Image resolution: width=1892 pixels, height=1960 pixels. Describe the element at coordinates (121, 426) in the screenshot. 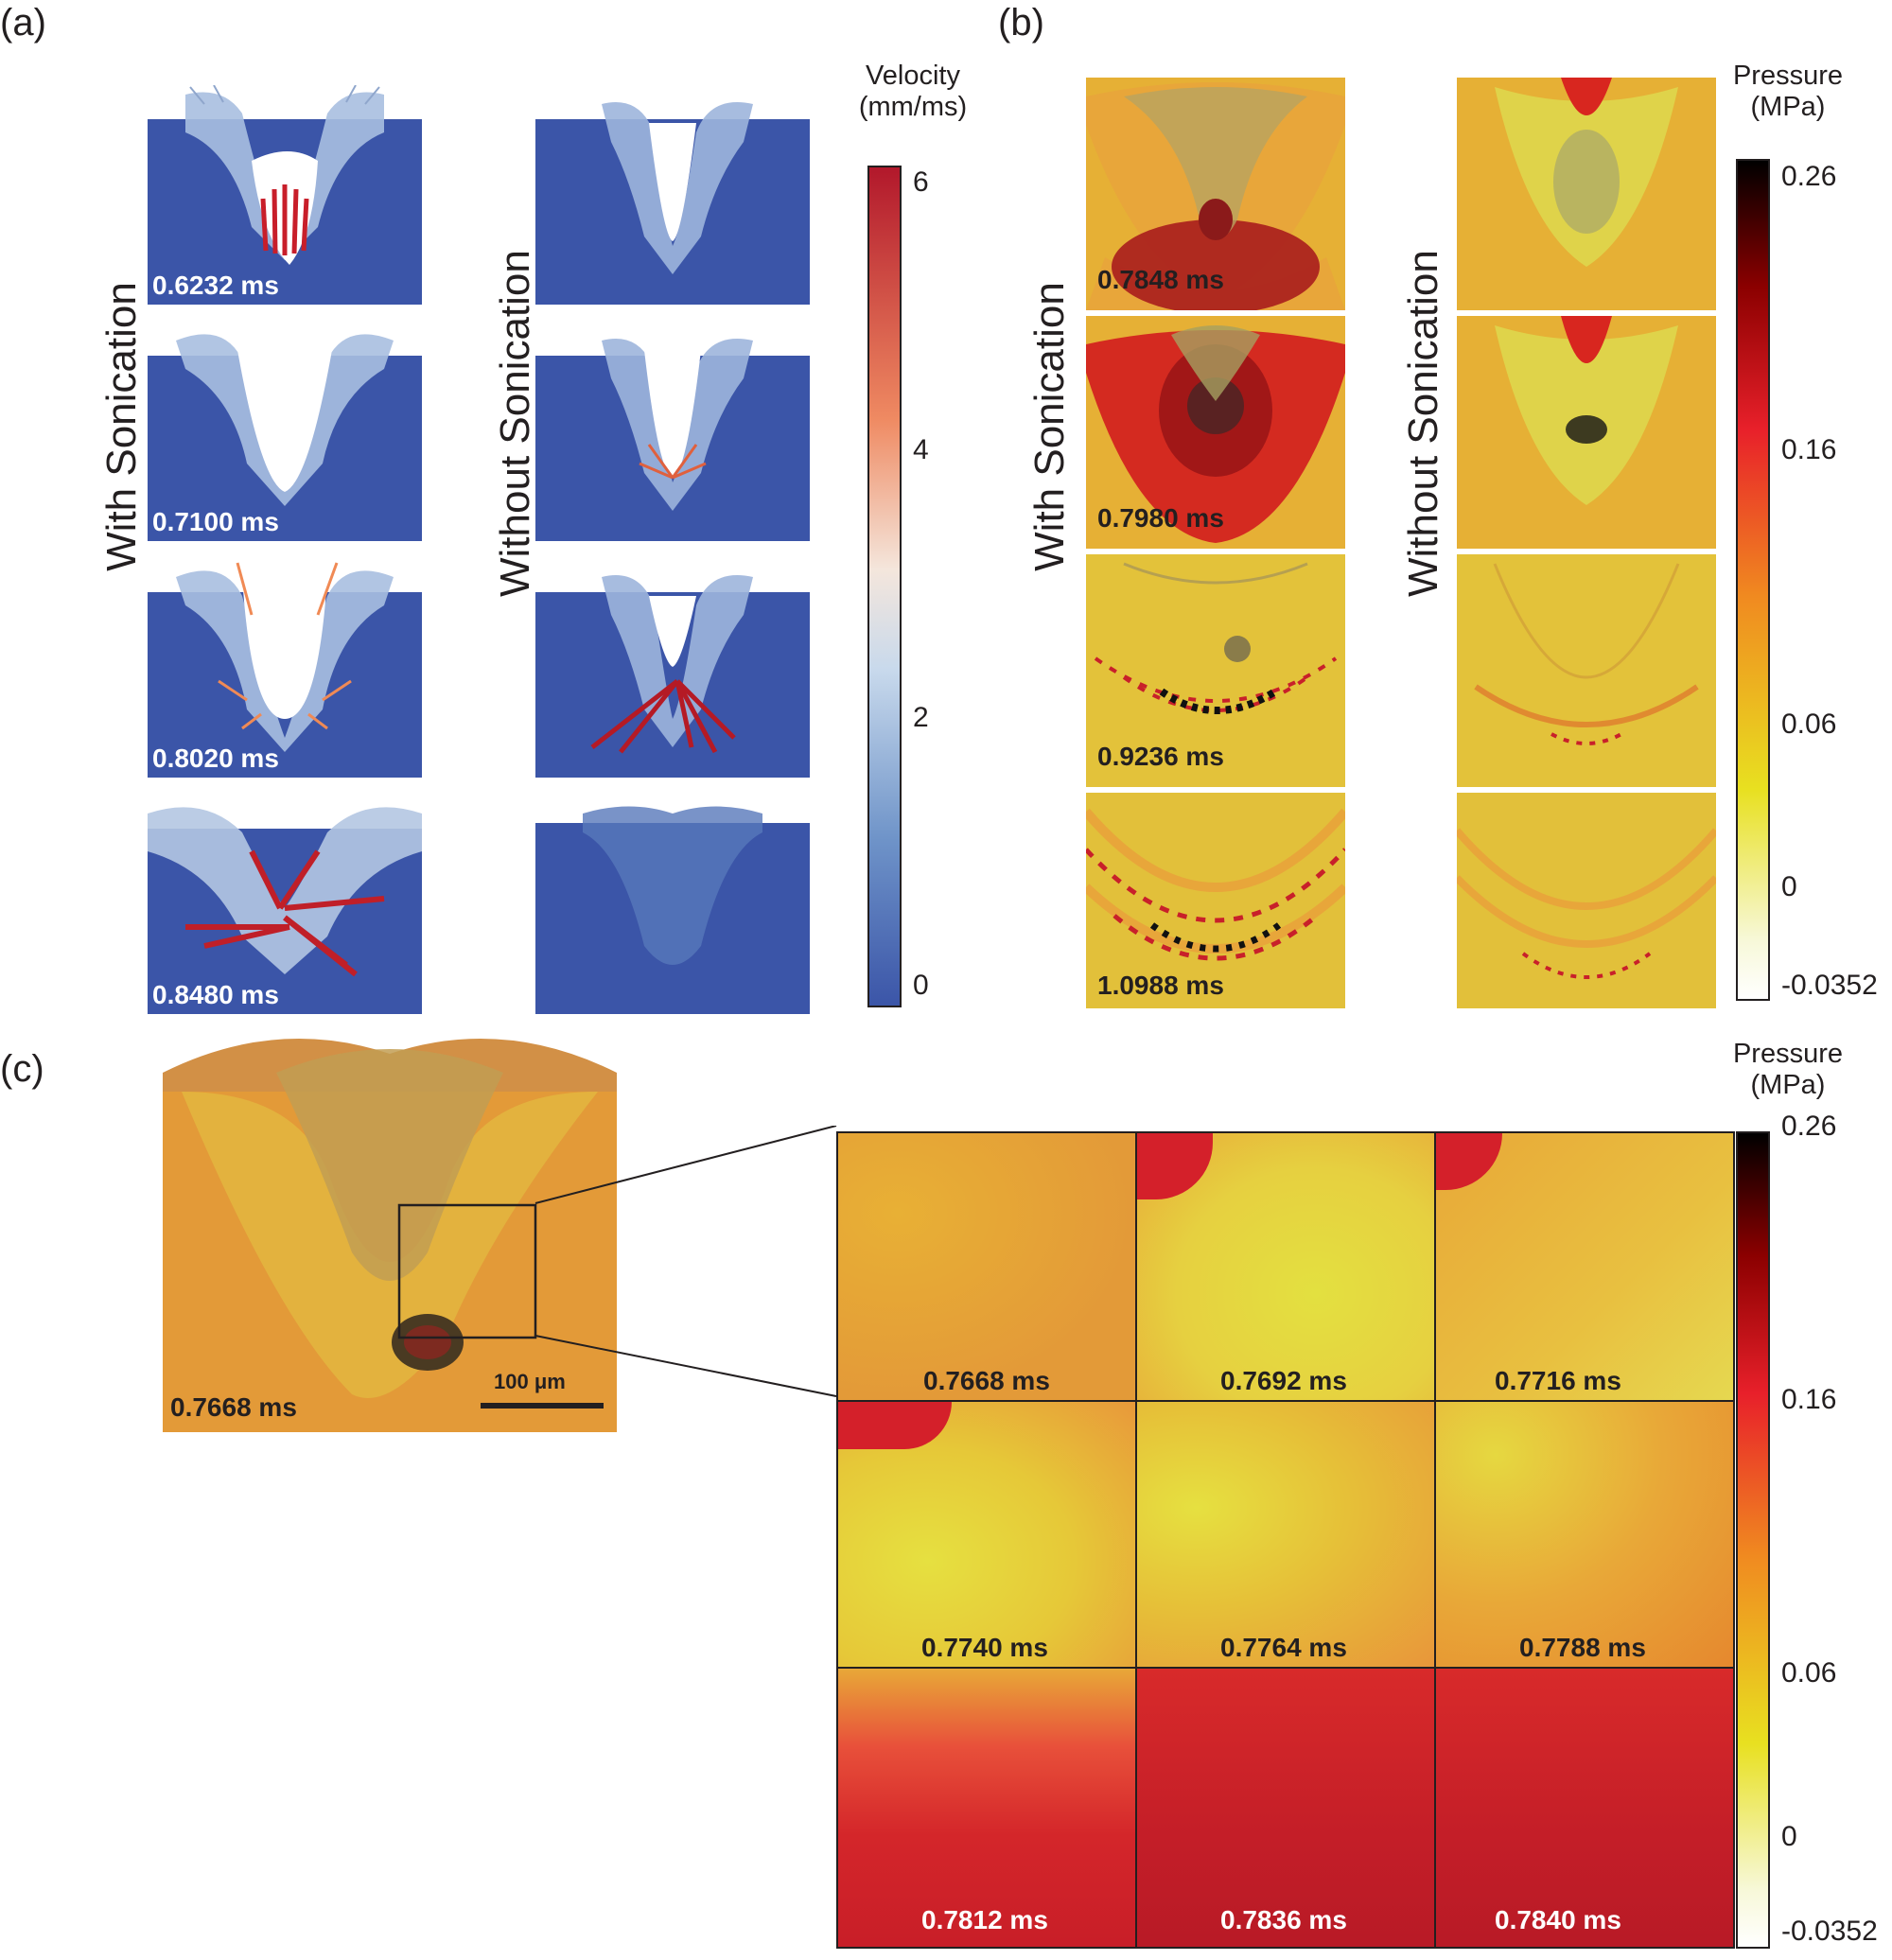

I see `panel-a-with-label: With Sonication` at that location.